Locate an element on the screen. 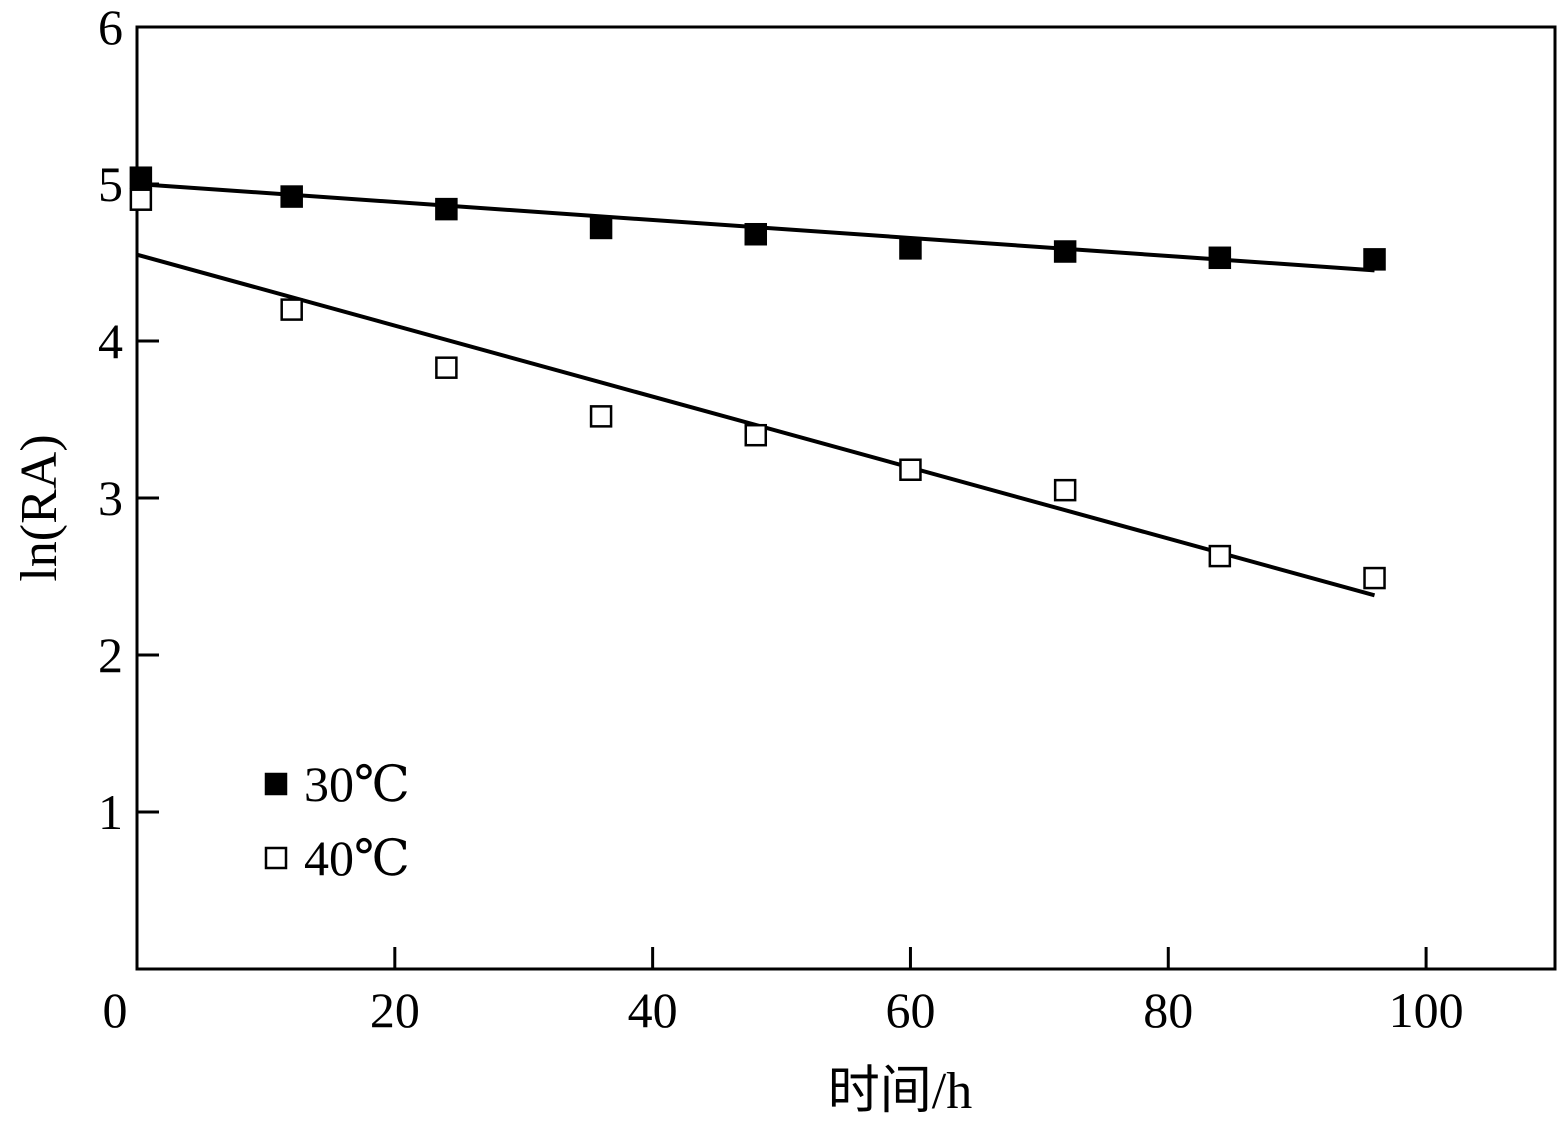  x-tick-label: 20 is located at coordinates (395, 1010).